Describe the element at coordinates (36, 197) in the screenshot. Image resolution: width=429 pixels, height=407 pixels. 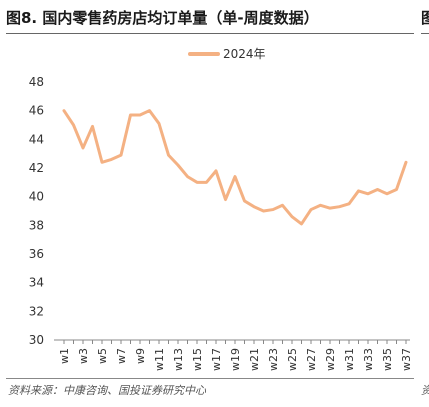
I see `y-tick-label: 40` at that location.